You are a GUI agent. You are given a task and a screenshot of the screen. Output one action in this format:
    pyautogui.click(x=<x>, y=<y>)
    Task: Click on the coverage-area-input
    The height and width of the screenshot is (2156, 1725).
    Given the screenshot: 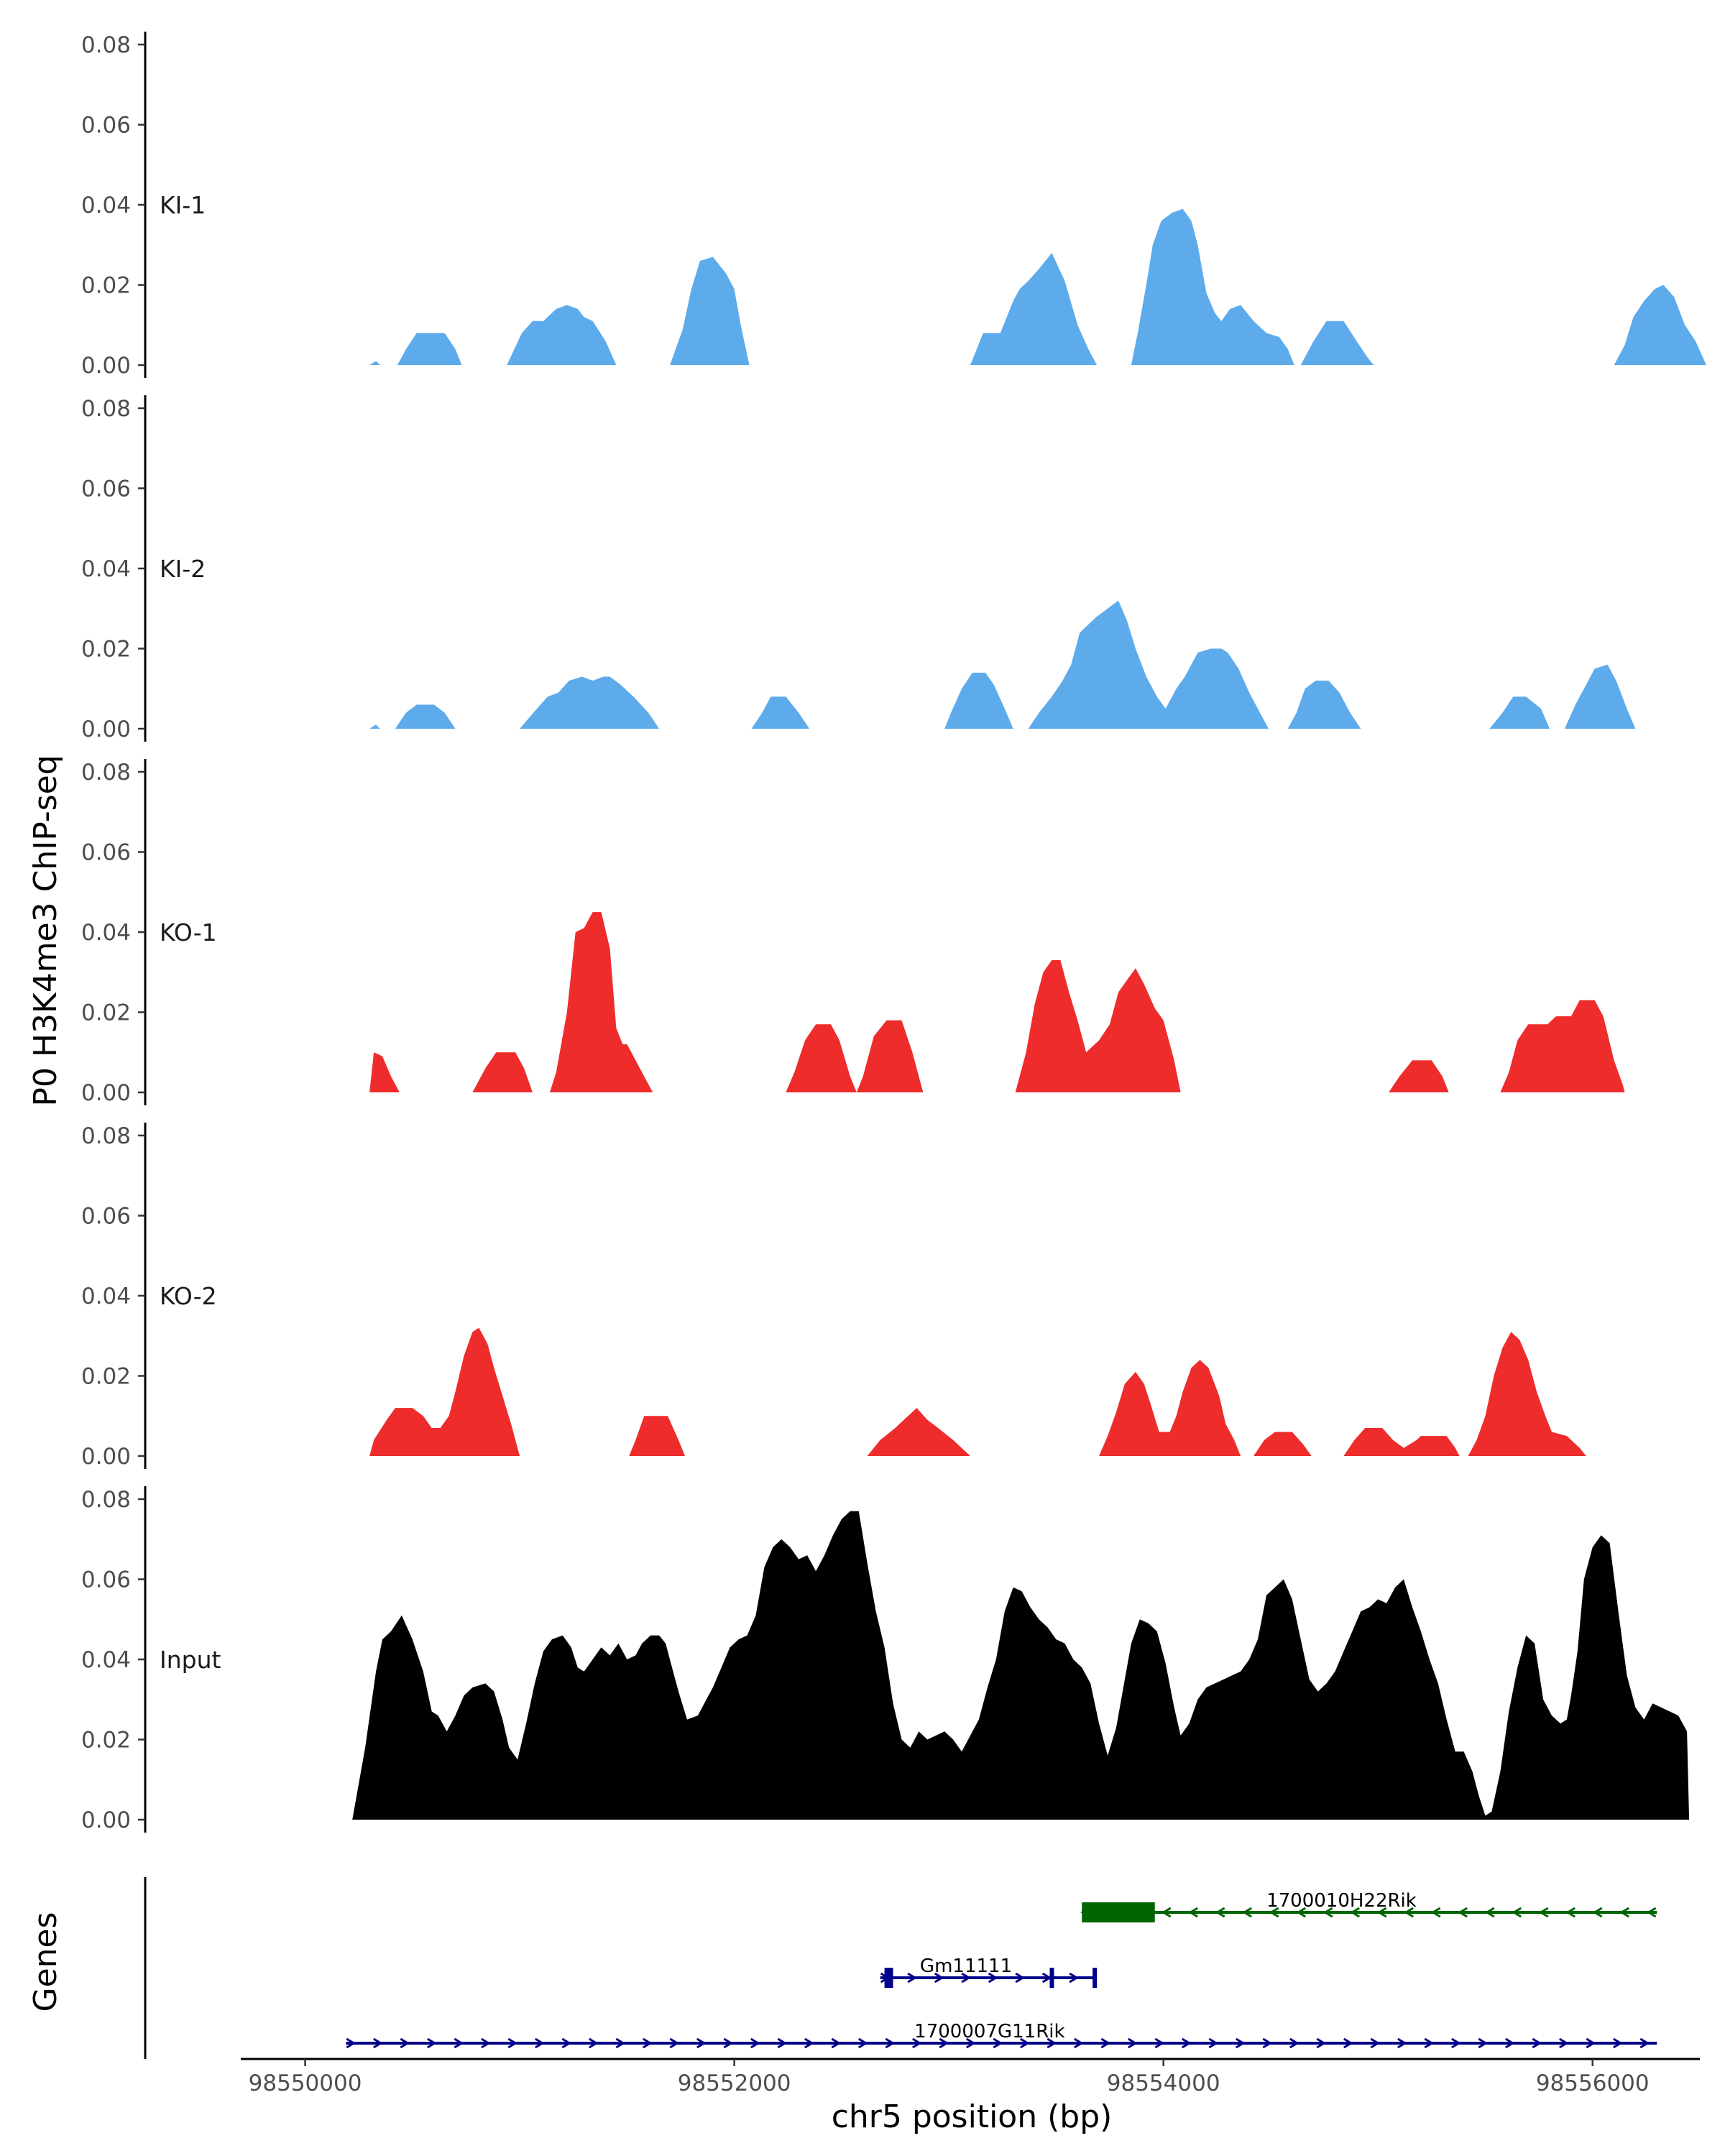 What is the action you would take?
    pyautogui.click(x=1021, y=1665)
    